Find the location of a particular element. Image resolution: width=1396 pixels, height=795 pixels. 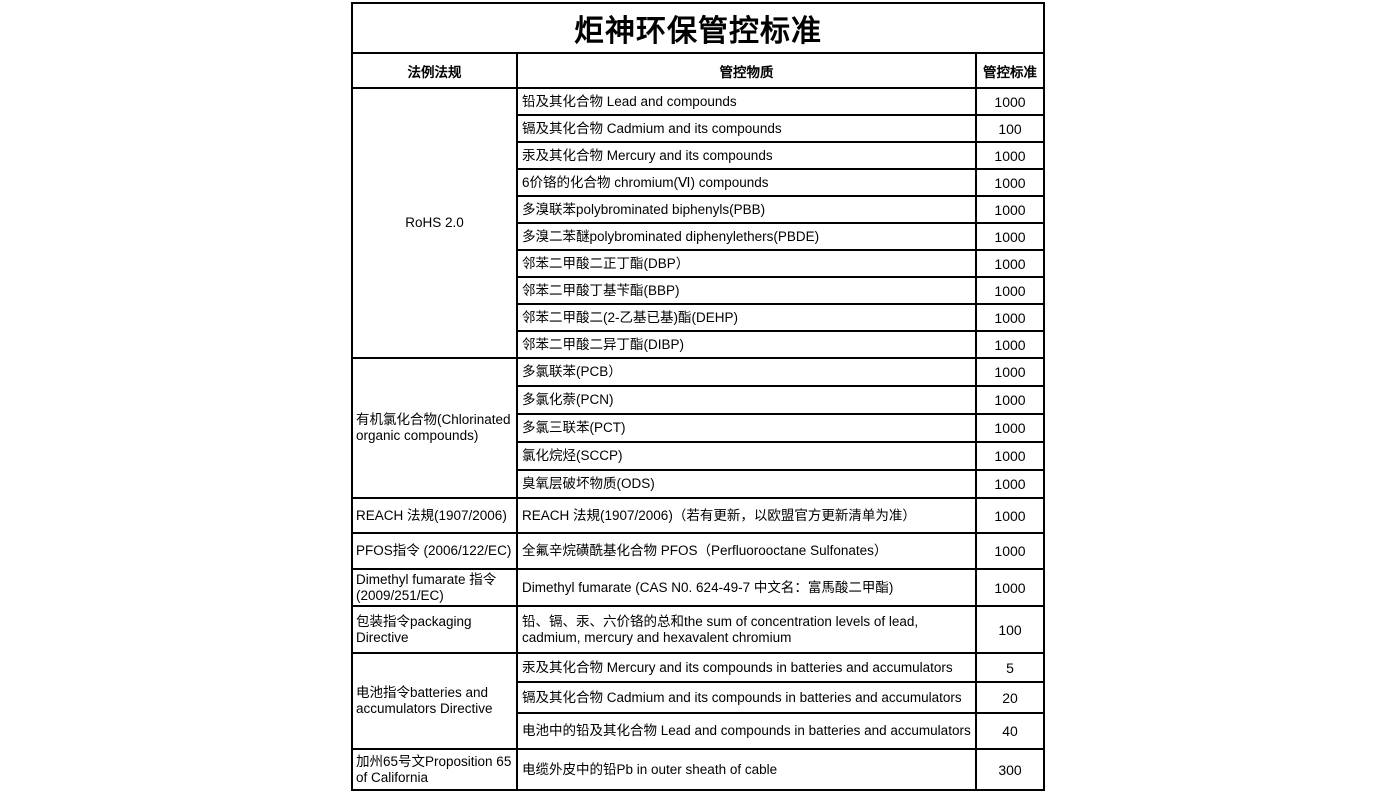

law-cell-pfos: PFOS指令 (2006/122/EC) is located at coordinates (434, 551).